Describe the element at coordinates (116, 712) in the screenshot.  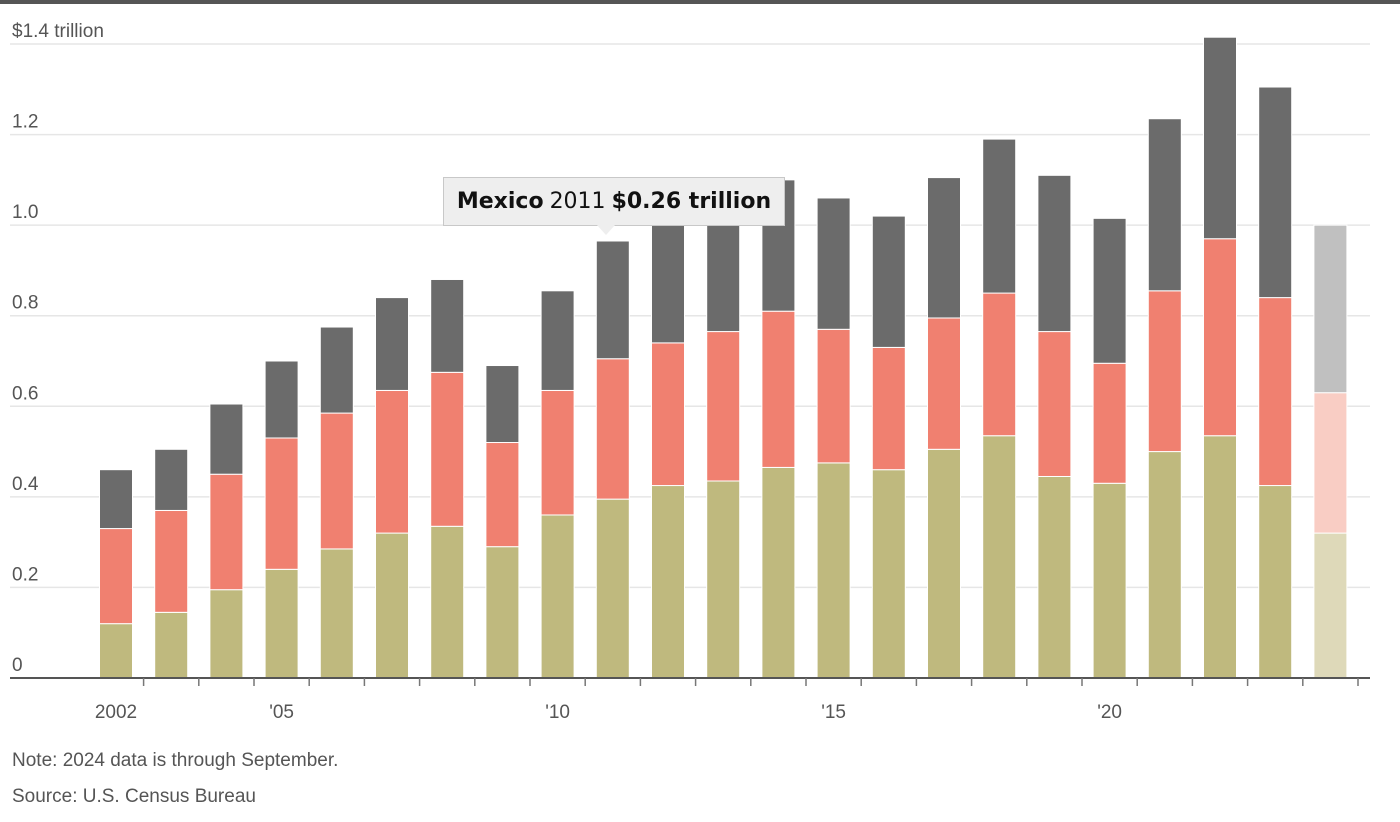
I see `x-tick-label: 2002` at that location.